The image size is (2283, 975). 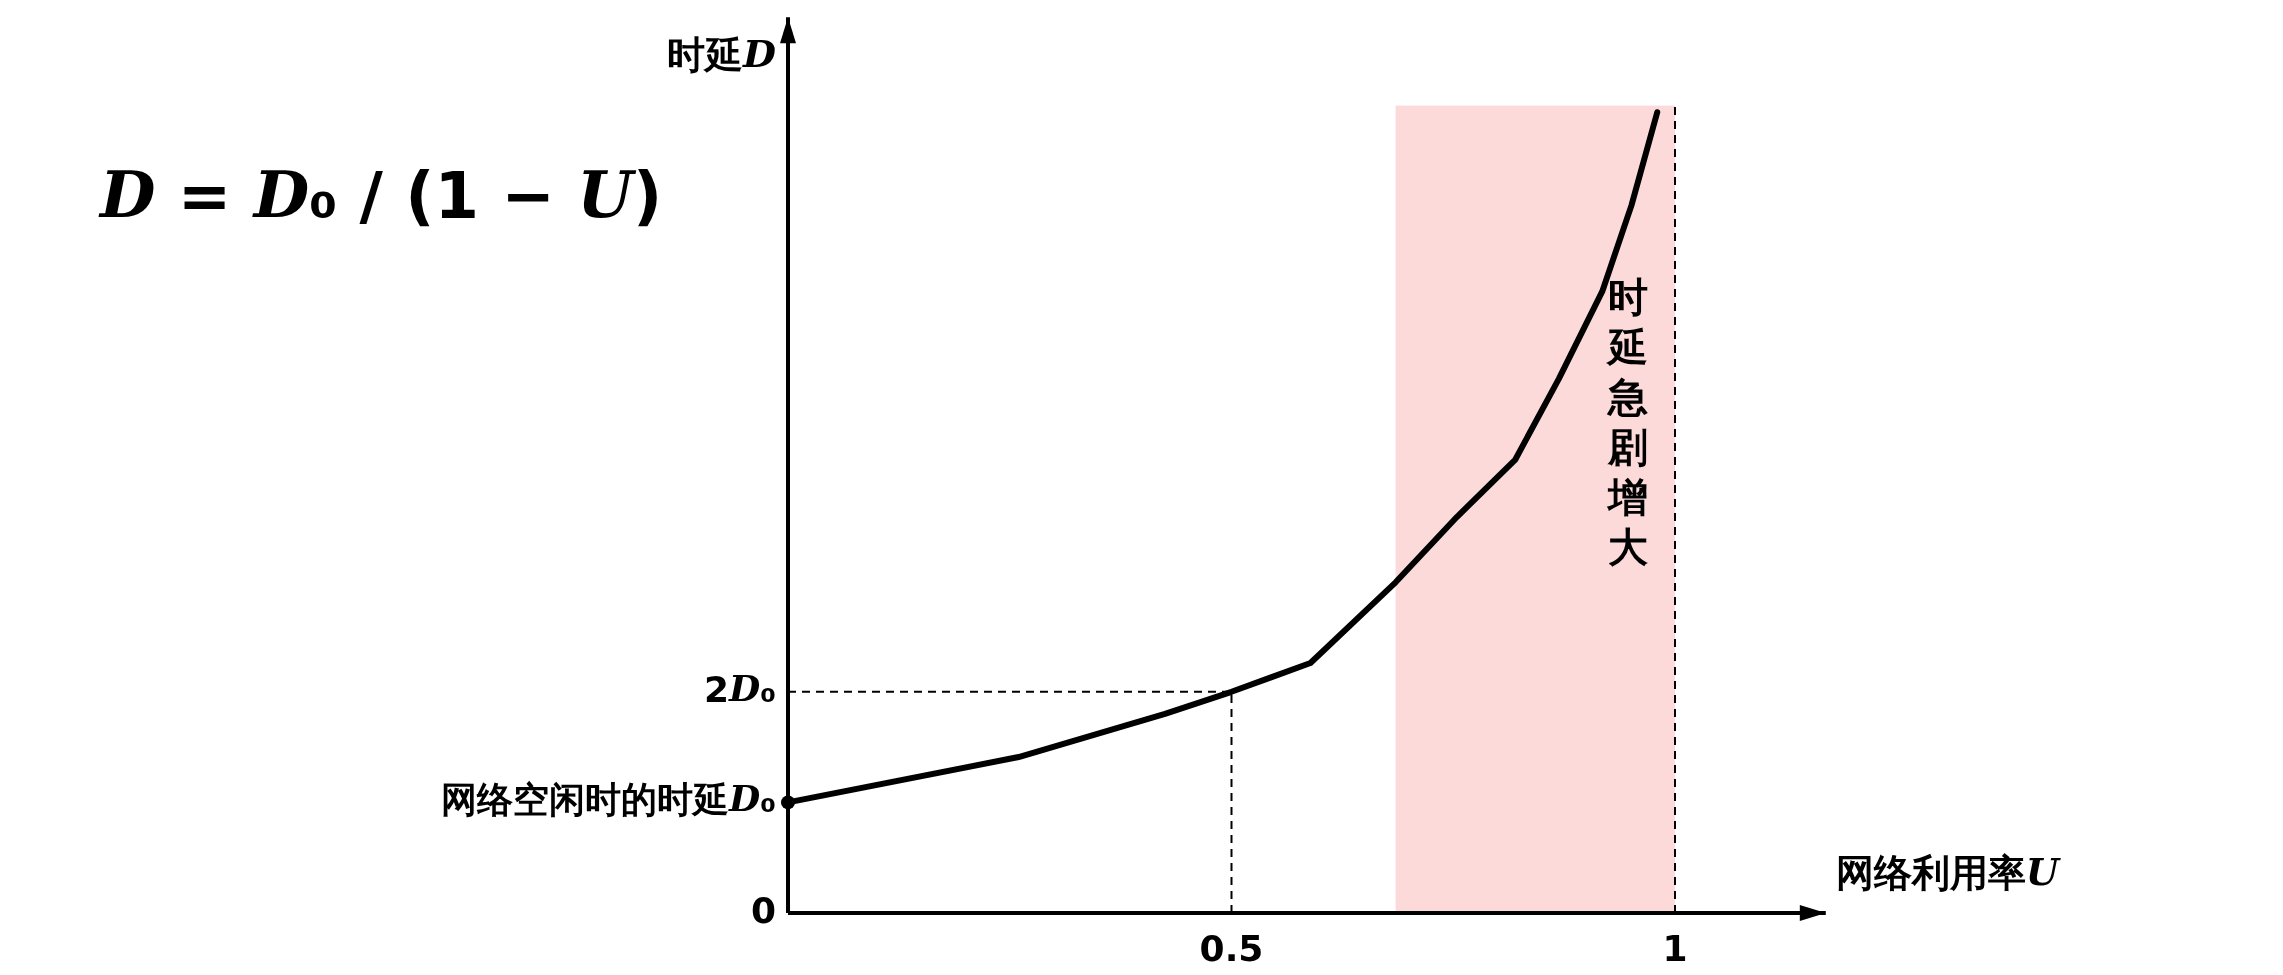 What do you see at coordinates (739, 688) in the screenshot?
I see `y-tick-label: 2D₀` at bounding box center [739, 688].